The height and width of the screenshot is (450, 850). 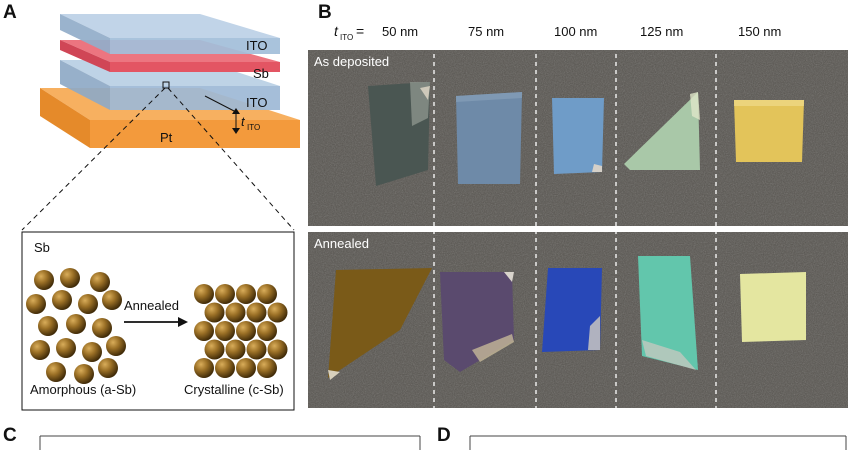 What do you see at coordinates (151, 305) in the screenshot?
I see `inset-arrow-label: Annealed` at bounding box center [151, 305].